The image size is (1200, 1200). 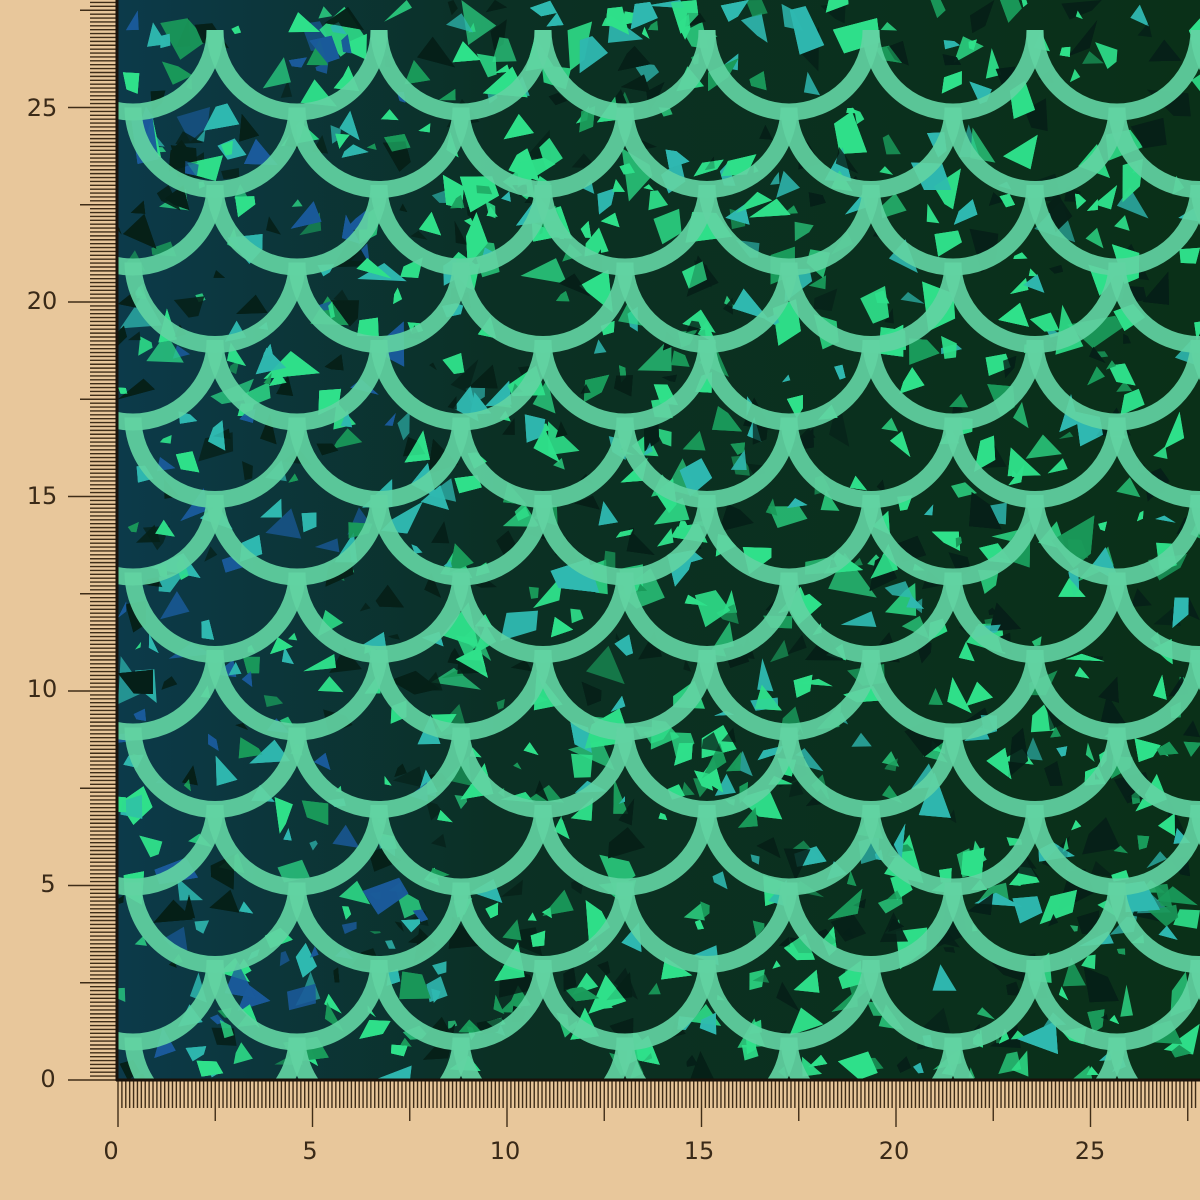 I want to click on horizontal-ruler, so click(x=657, y=1104).